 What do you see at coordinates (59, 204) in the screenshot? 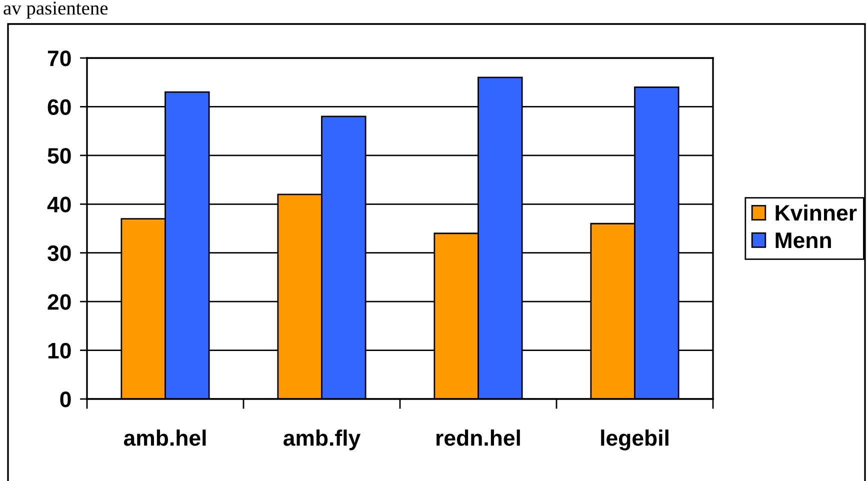
I see `y-tick-label: 40` at bounding box center [59, 204].